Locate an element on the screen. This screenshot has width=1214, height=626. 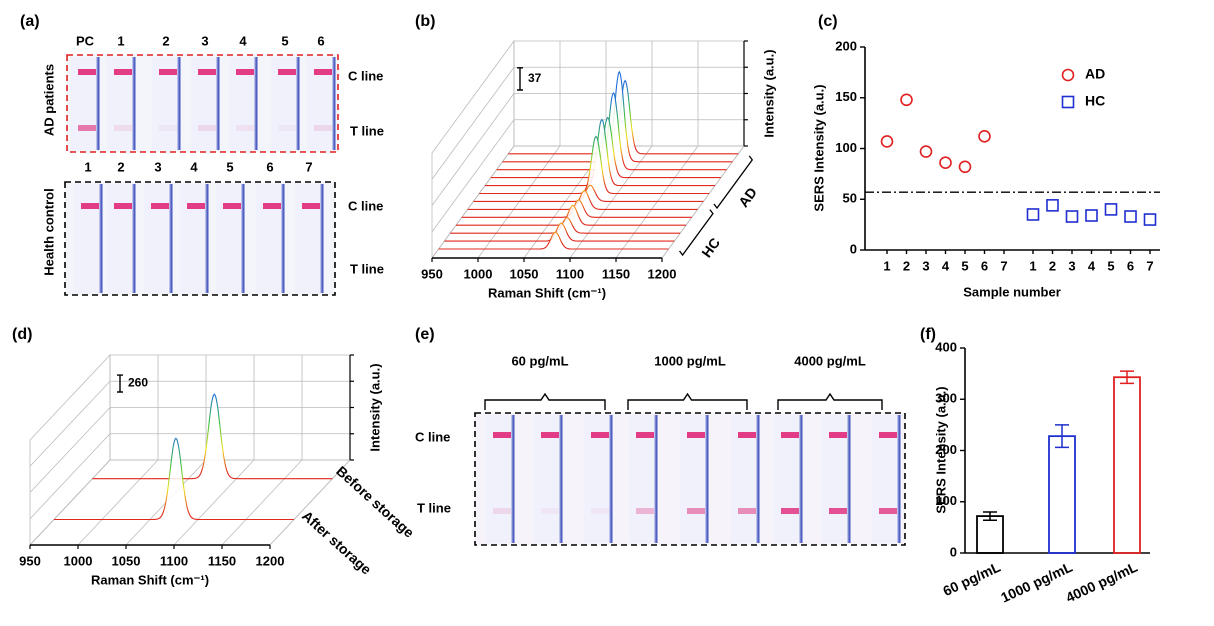
strip-label: 4 is located at coordinates (243, 40).